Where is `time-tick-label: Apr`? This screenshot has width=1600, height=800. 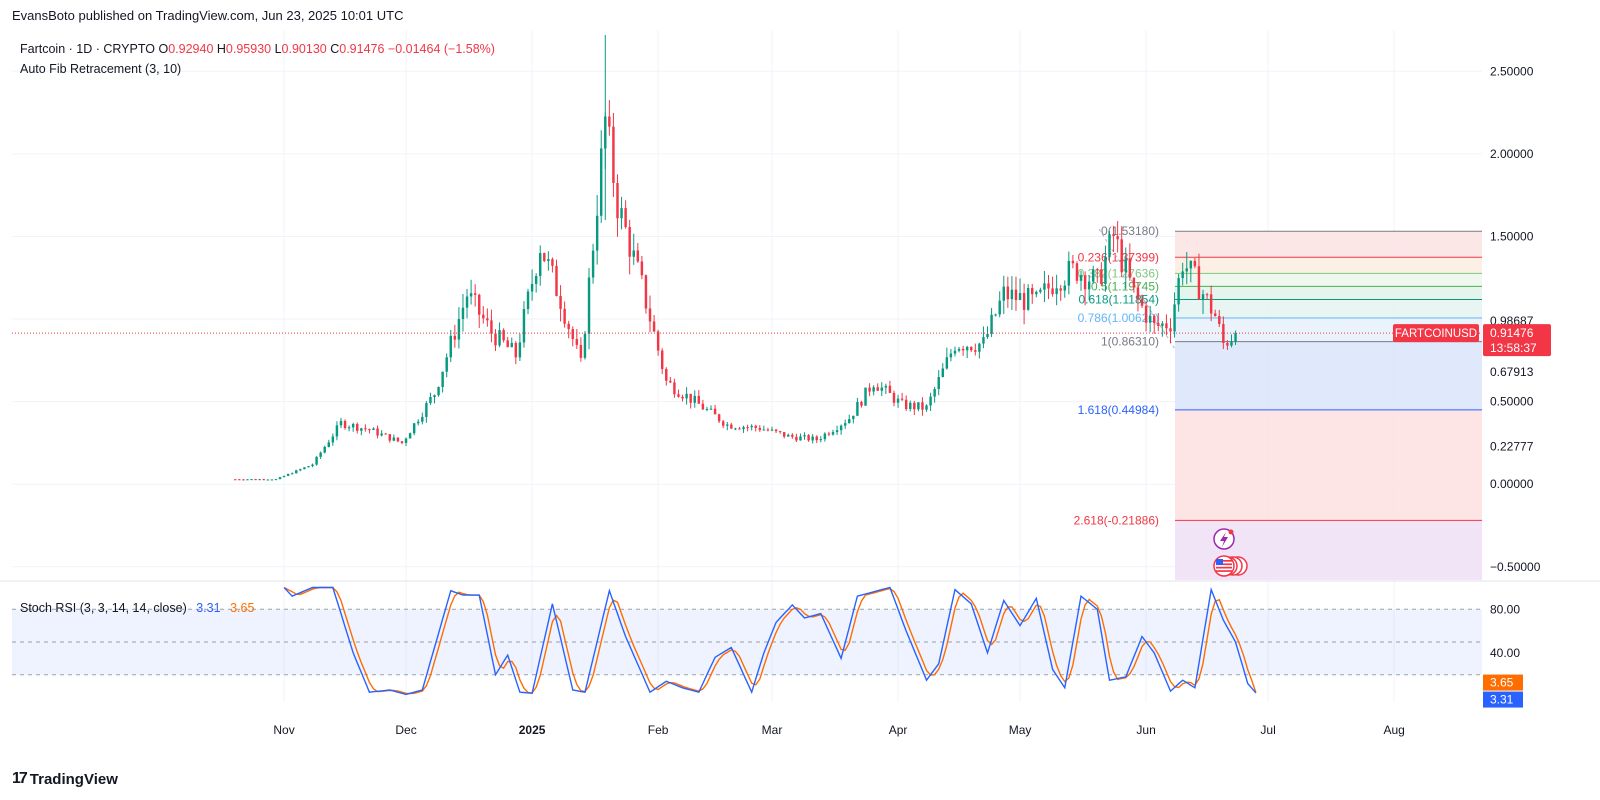 time-tick-label: Apr is located at coordinates (898, 730).